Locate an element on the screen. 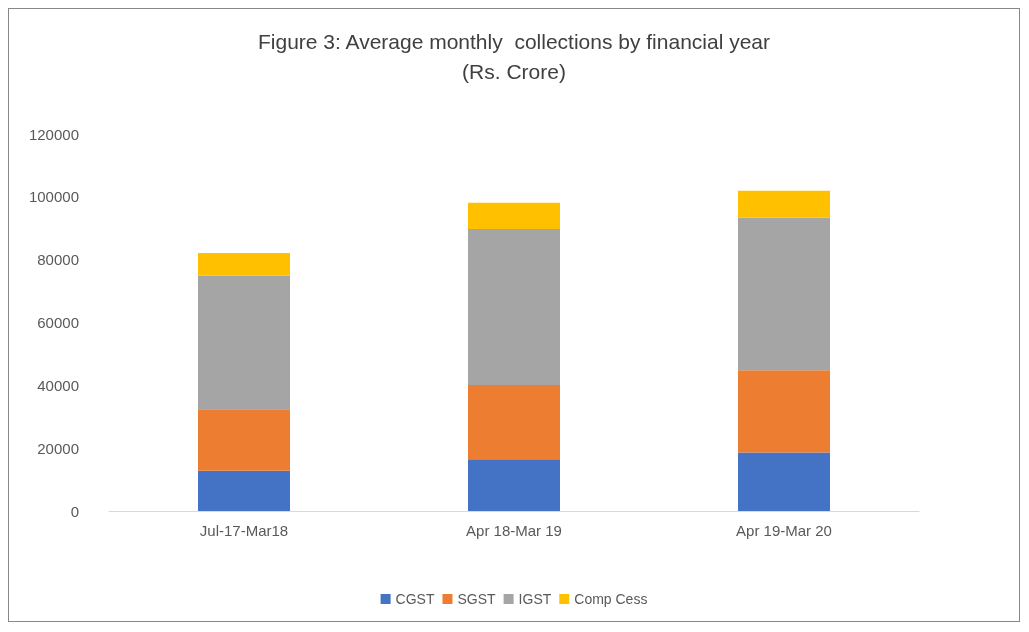 The height and width of the screenshot is (632, 1029). legend-label: Comp Cess is located at coordinates (611, 599).